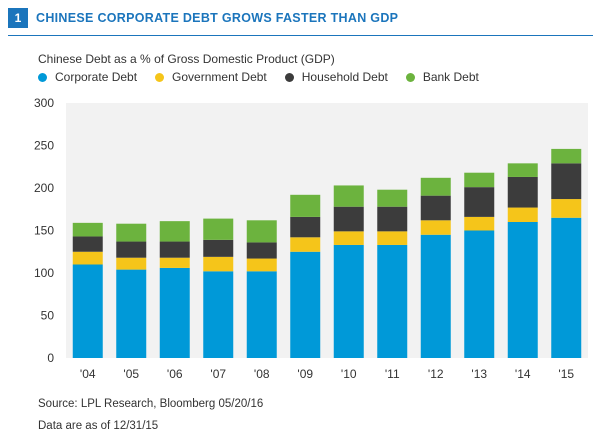 This screenshot has width=600, height=446. I want to click on x-tick-label: '06, so click(175, 374).